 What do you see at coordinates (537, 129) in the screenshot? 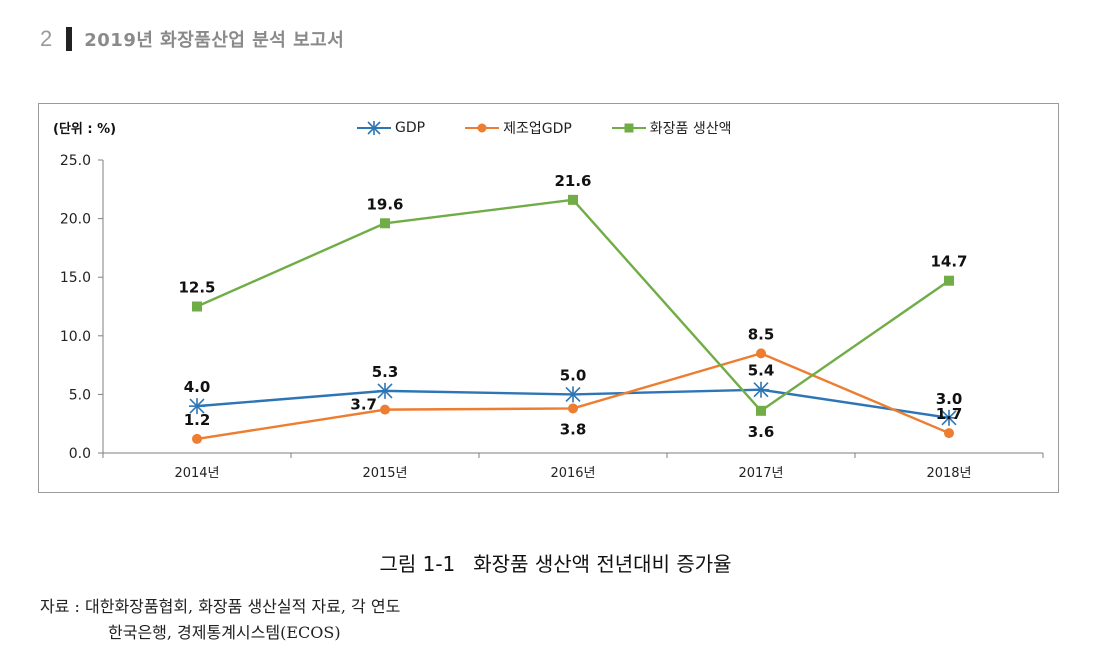
I see `legend-label-manufacturing-gdp: 제조업GDP` at bounding box center [537, 129].